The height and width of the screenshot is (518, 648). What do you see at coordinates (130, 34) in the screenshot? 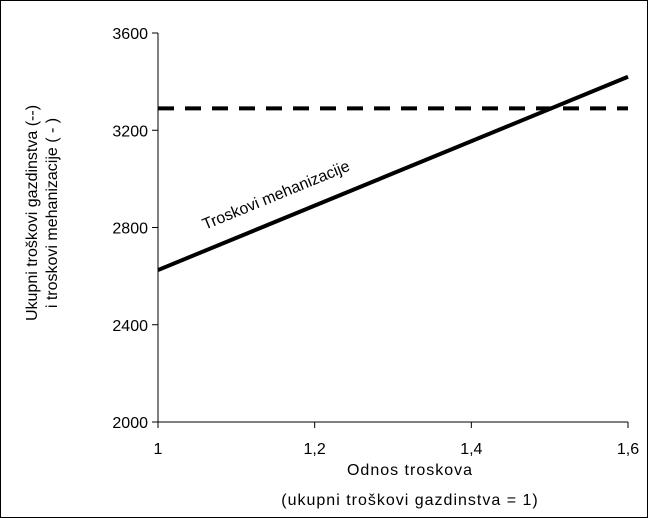
I see `y-tick-label: 3600` at bounding box center [130, 34].